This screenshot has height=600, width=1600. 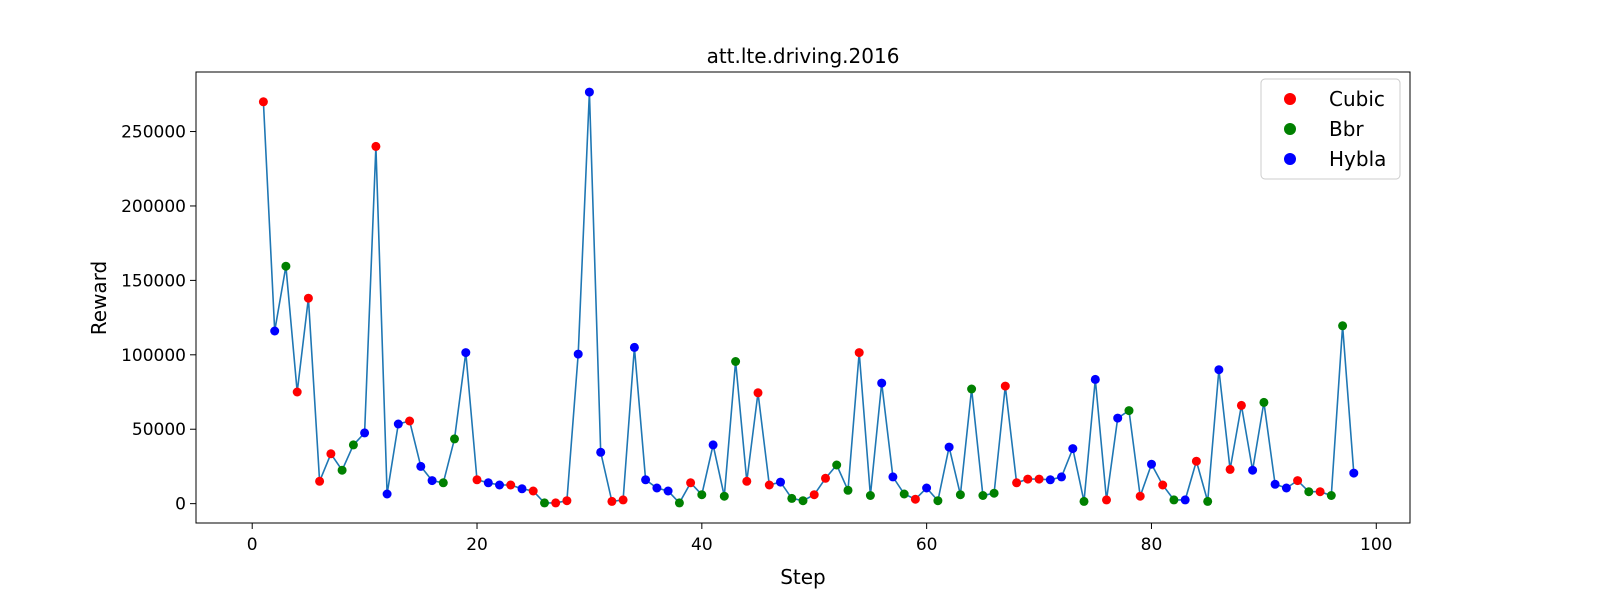 I want to click on x-tick-label: 40, so click(x=702, y=545).